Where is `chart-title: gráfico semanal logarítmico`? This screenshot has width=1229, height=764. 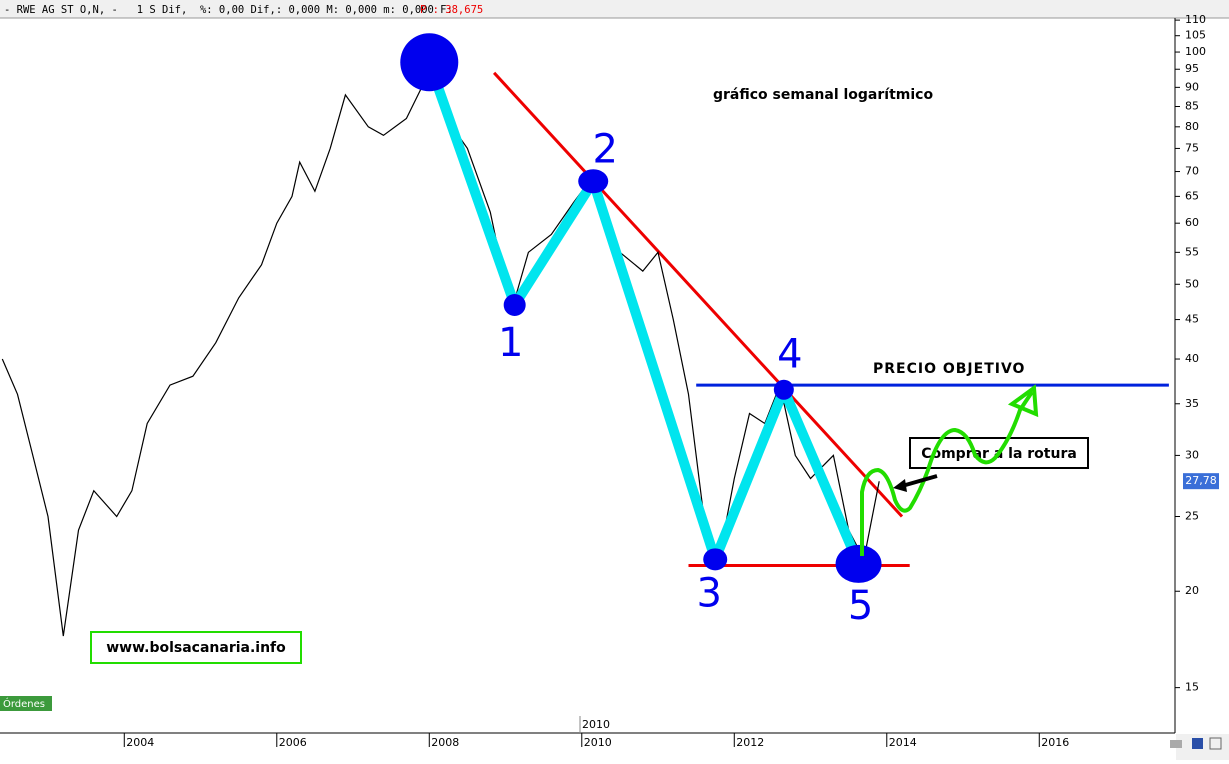
chart-title: gráfico semanal logarítmico is located at coordinates (823, 95).